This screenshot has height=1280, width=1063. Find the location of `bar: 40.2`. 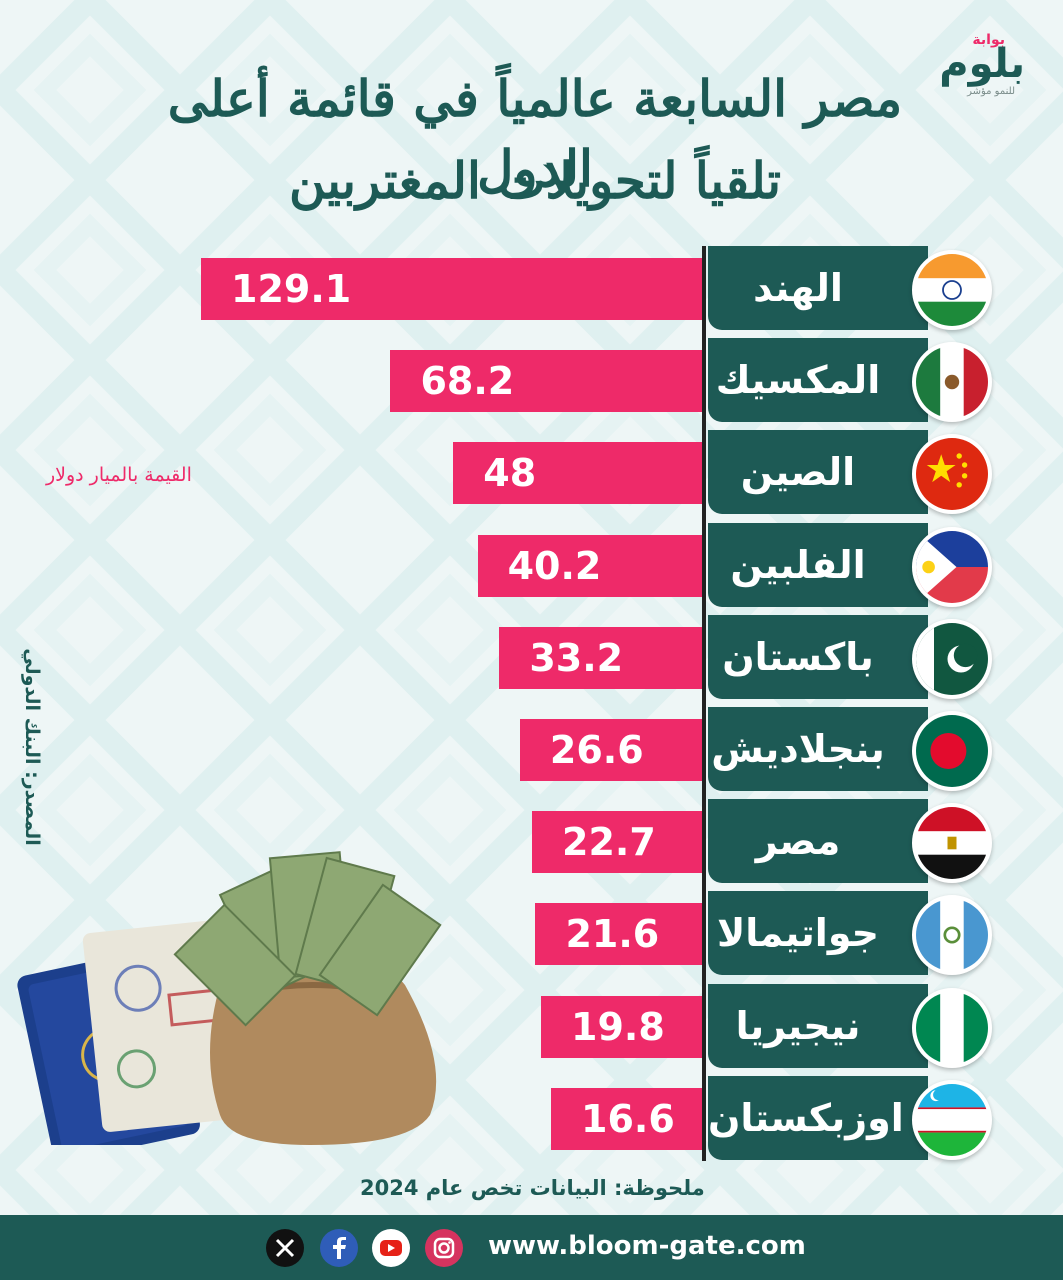

bar: 40.2 is located at coordinates (589, 565).